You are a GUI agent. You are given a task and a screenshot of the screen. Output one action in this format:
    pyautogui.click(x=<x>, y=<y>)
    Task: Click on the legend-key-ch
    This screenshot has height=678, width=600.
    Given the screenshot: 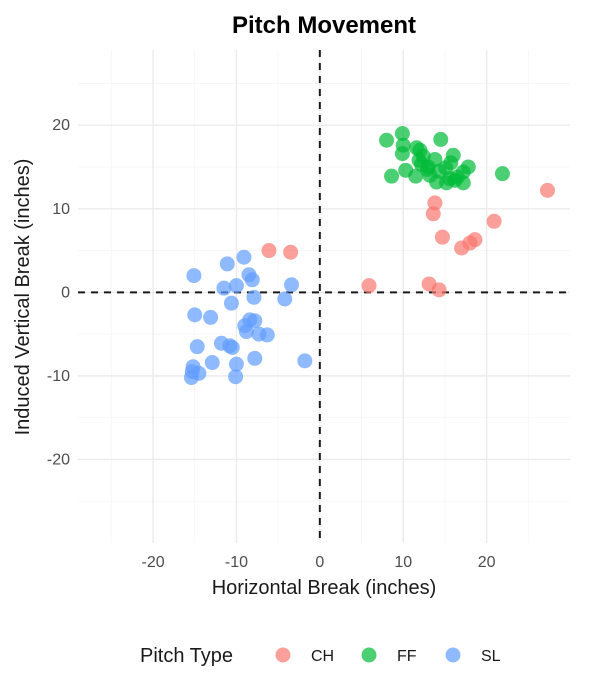 What is the action you would take?
    pyautogui.click(x=283, y=655)
    